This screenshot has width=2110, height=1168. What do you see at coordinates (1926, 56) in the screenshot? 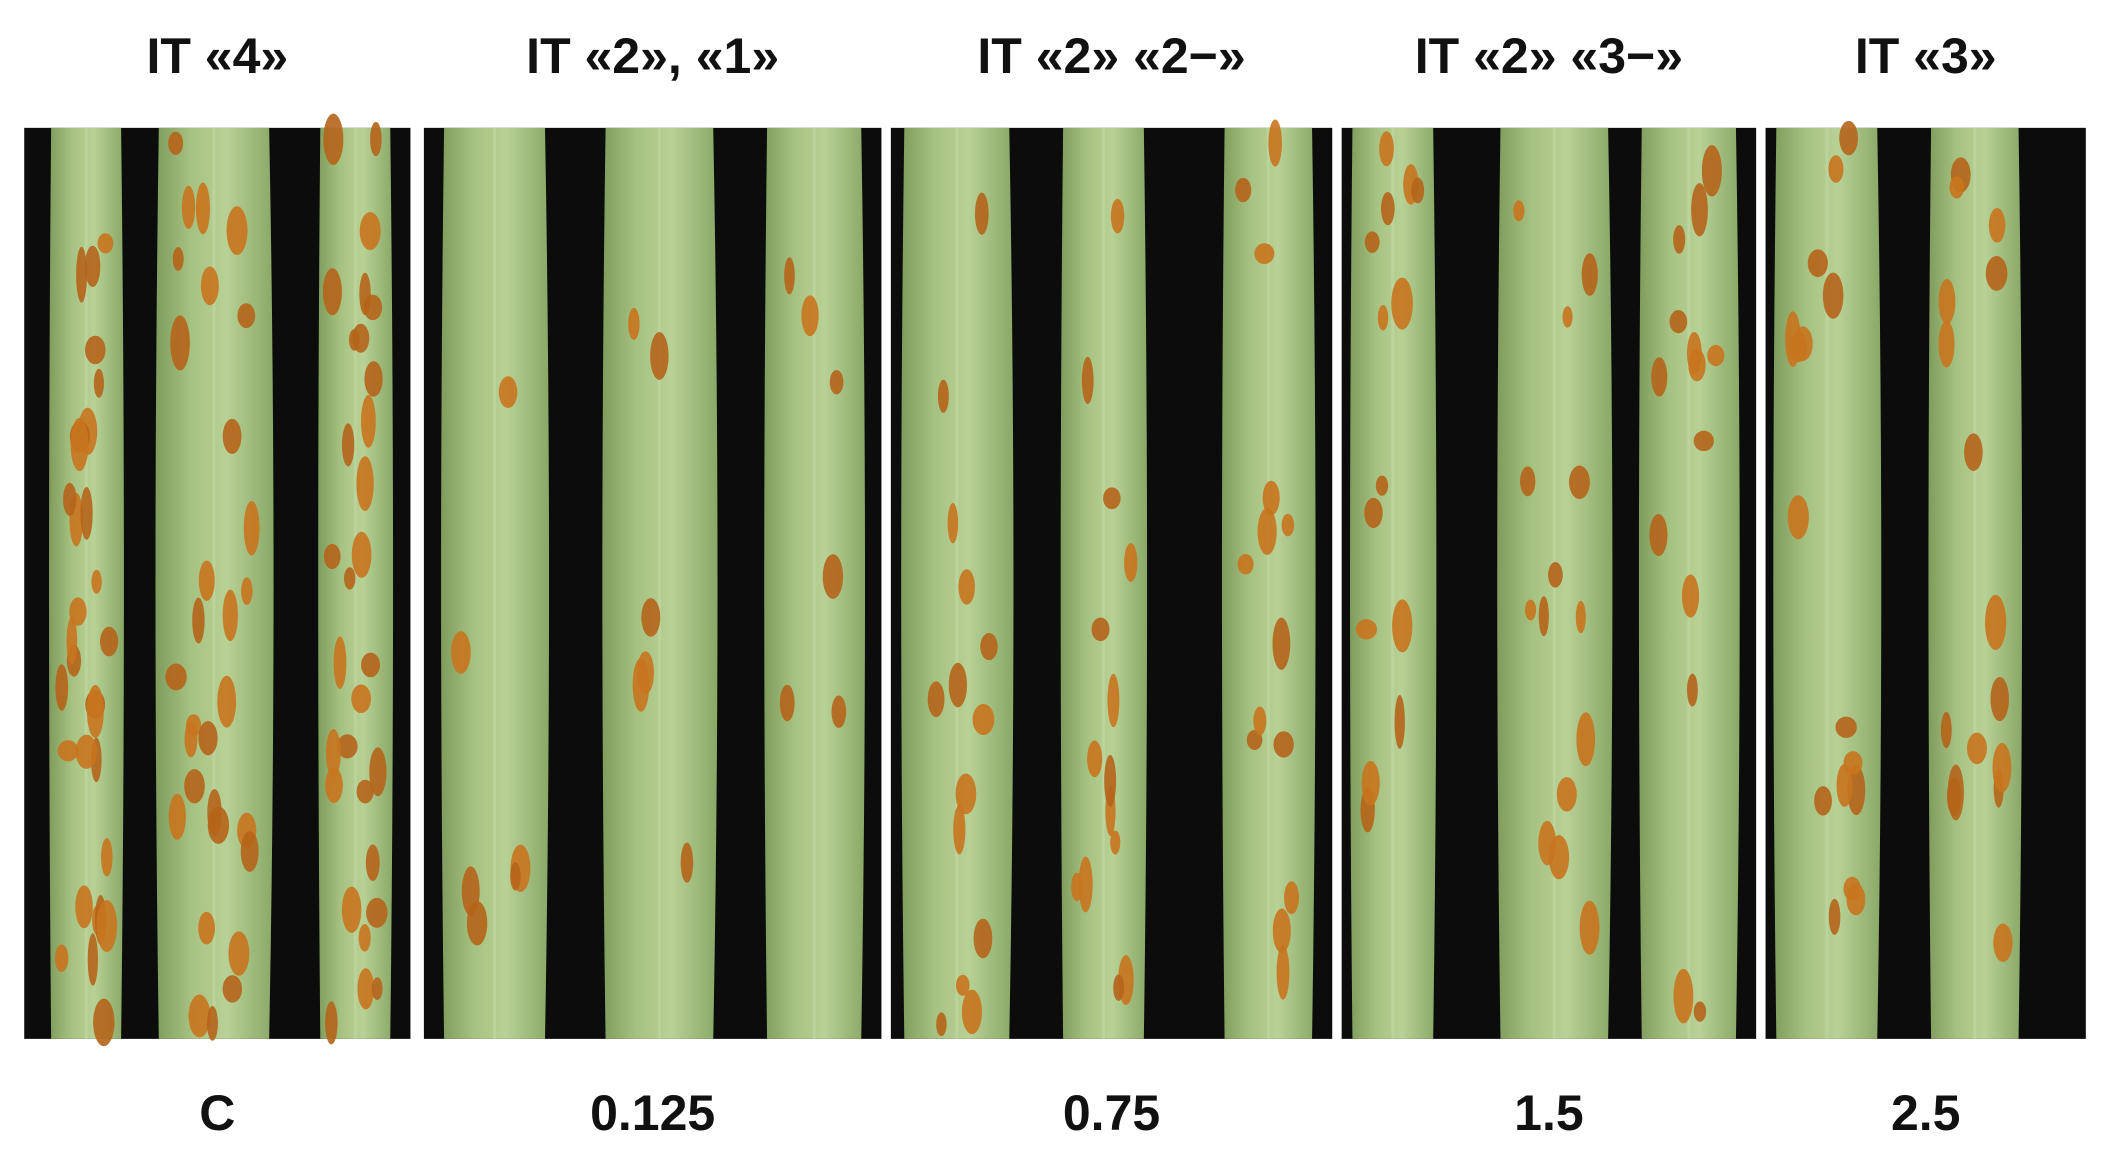
I see `infection-type-label: IT «3»` at bounding box center [1926, 56].